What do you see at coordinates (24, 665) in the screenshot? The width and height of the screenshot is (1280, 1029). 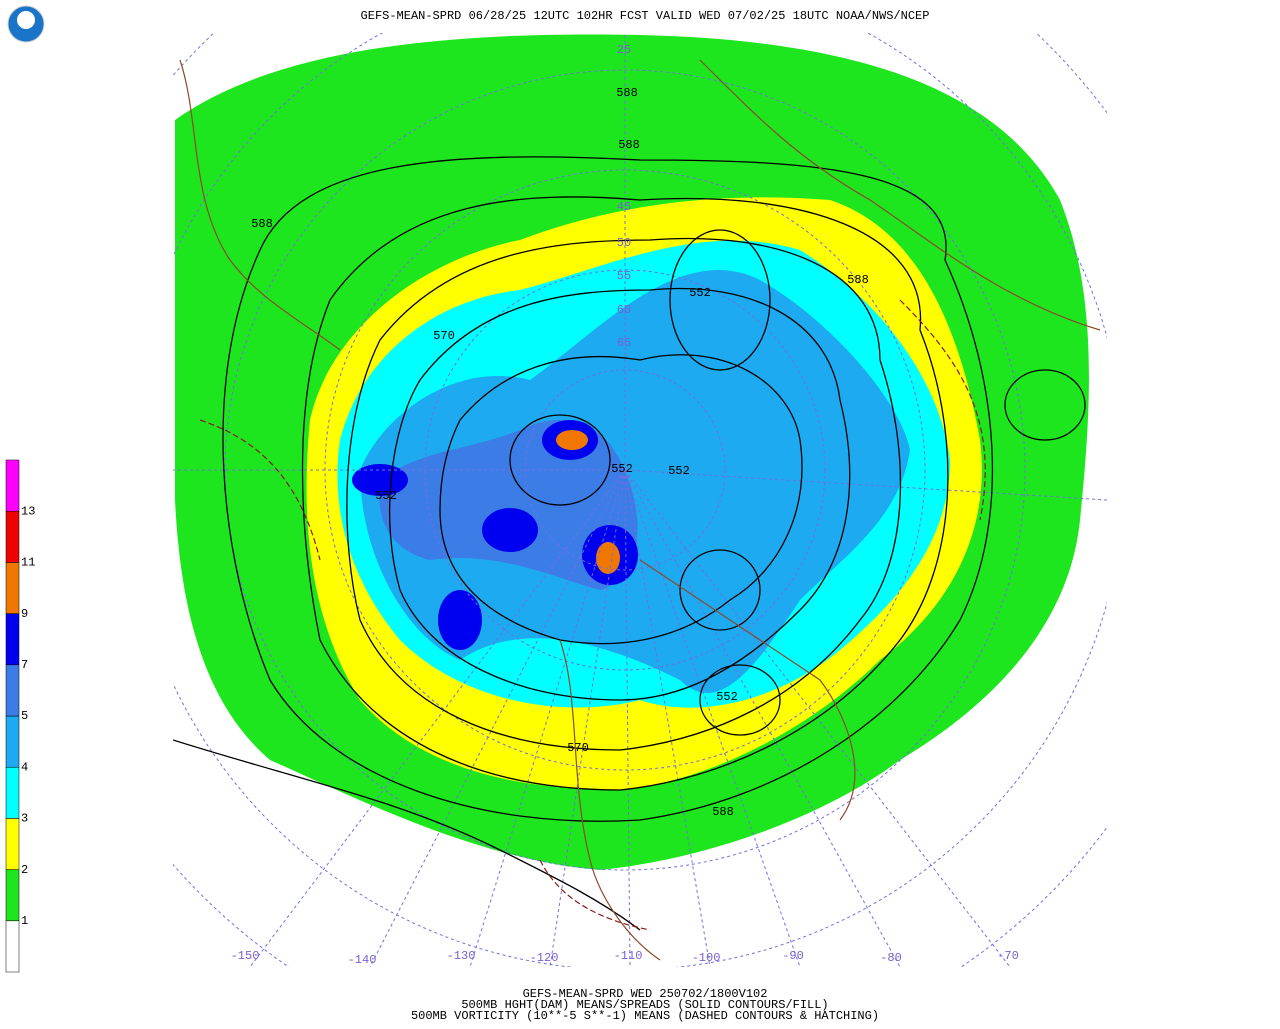 I see `legend-label: 7` at bounding box center [24, 665].